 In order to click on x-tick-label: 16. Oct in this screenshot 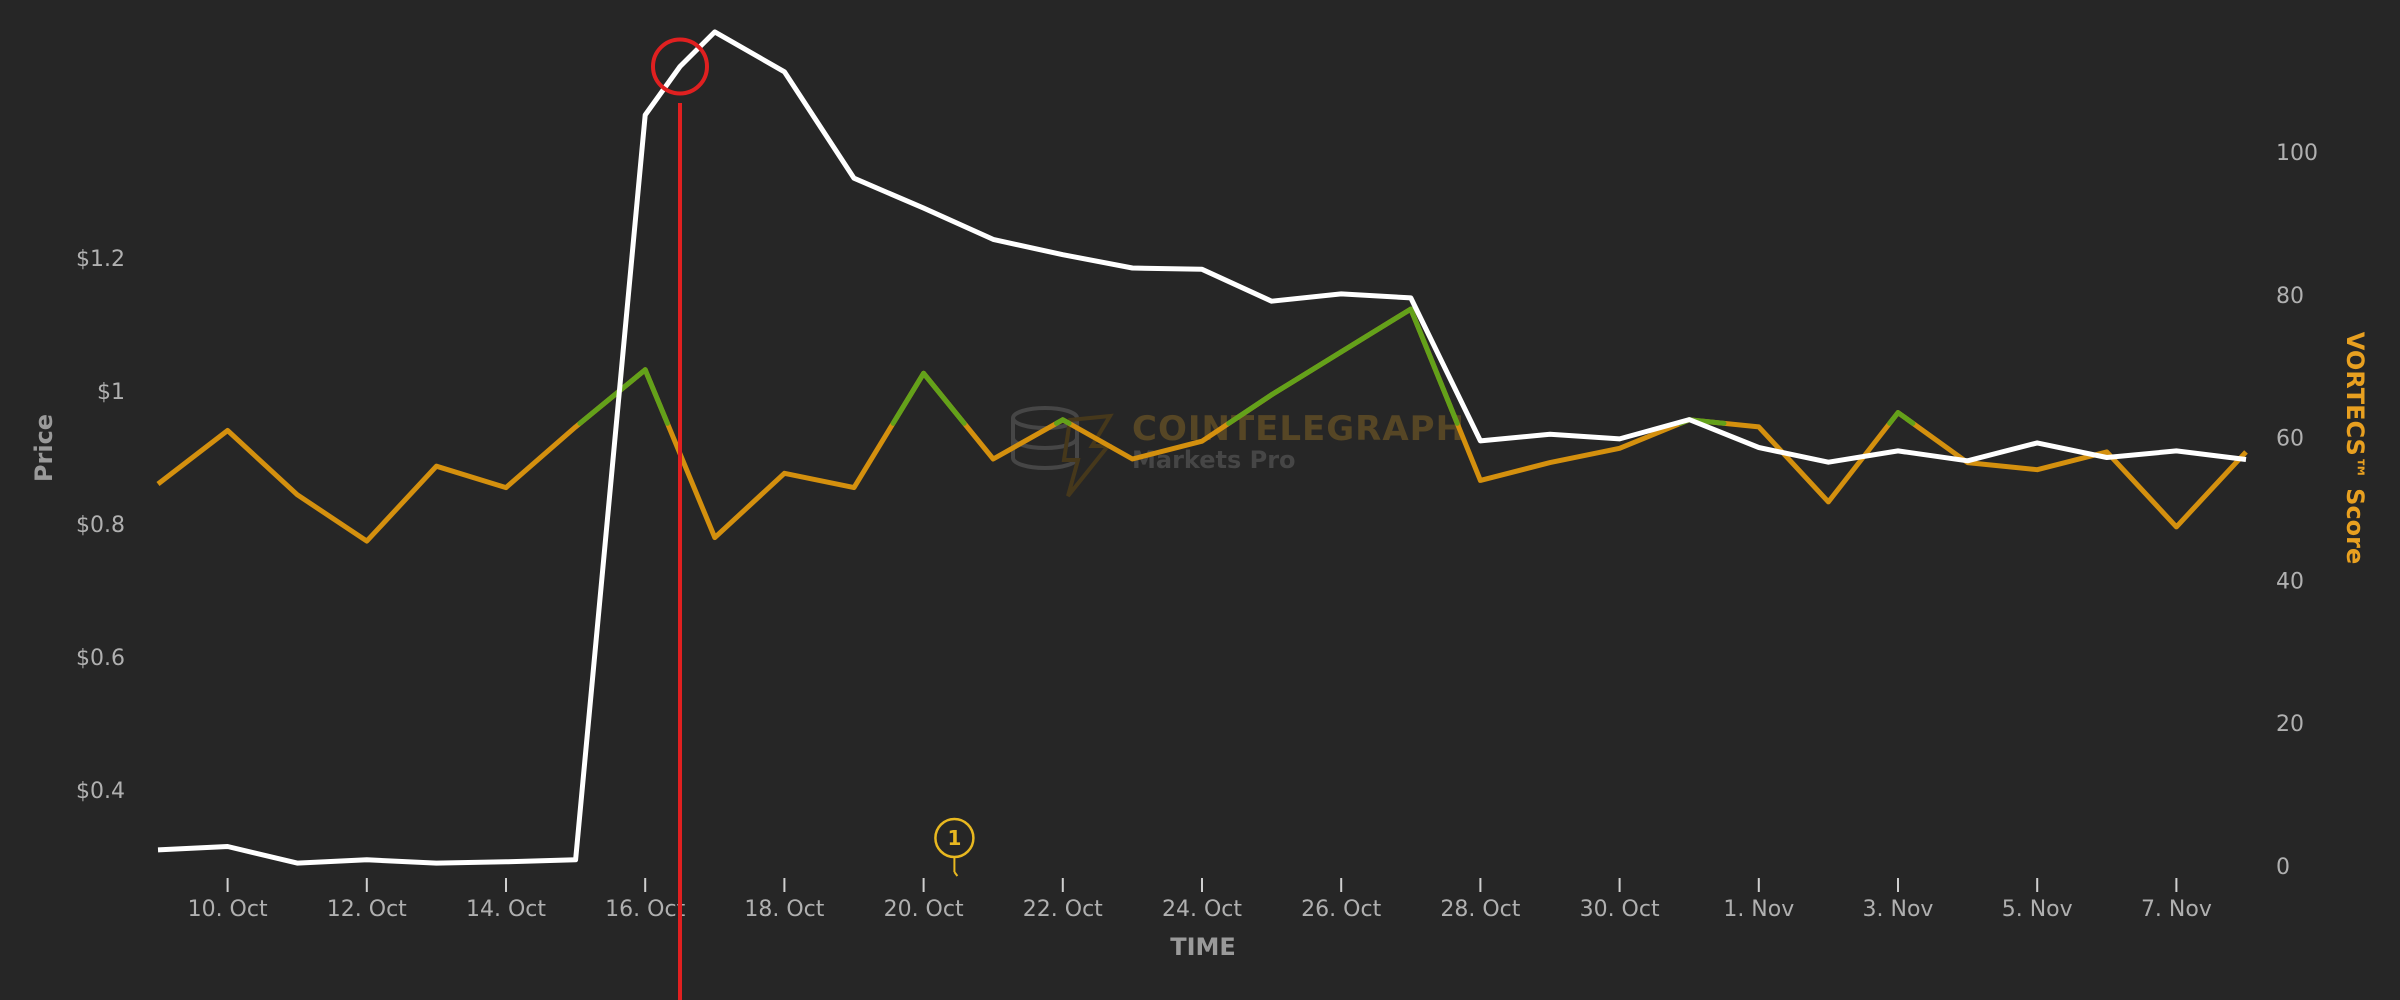, I will do `click(645, 909)`.